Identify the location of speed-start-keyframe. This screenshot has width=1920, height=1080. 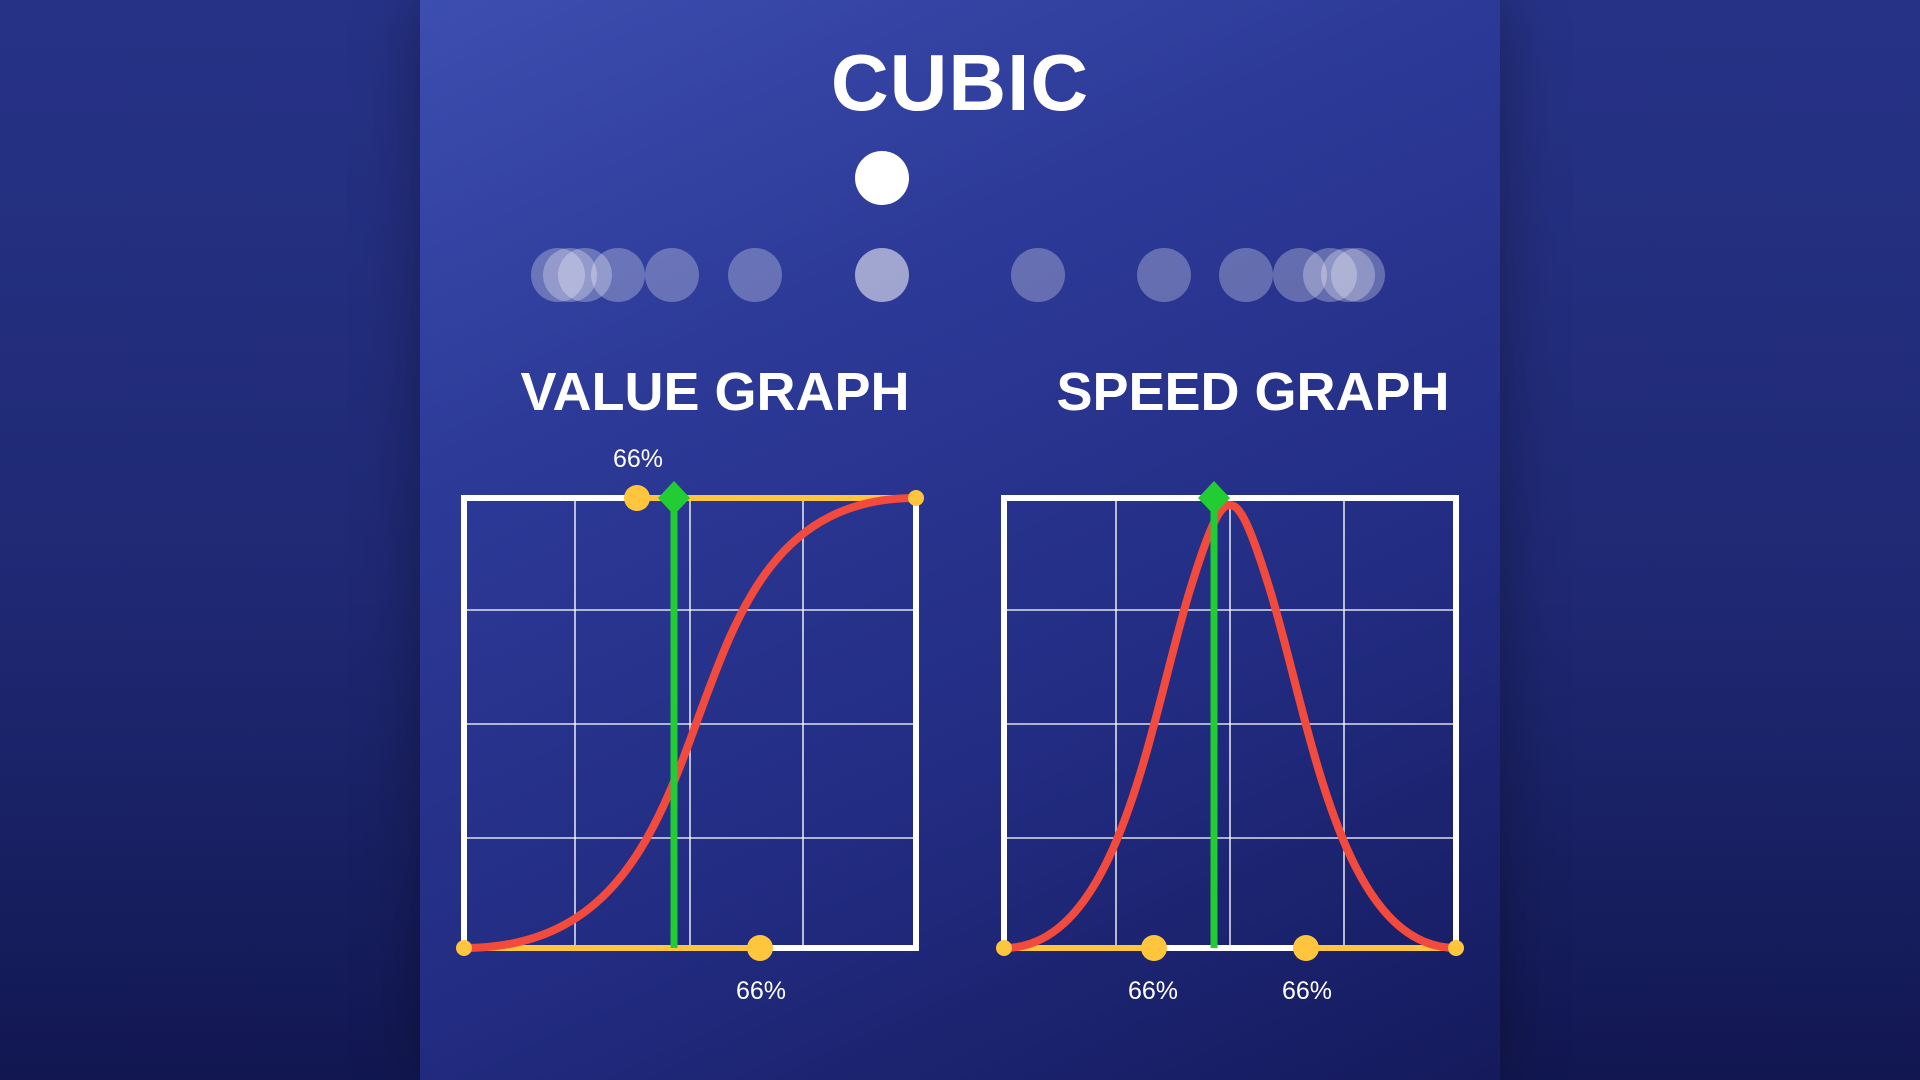
(1004, 948).